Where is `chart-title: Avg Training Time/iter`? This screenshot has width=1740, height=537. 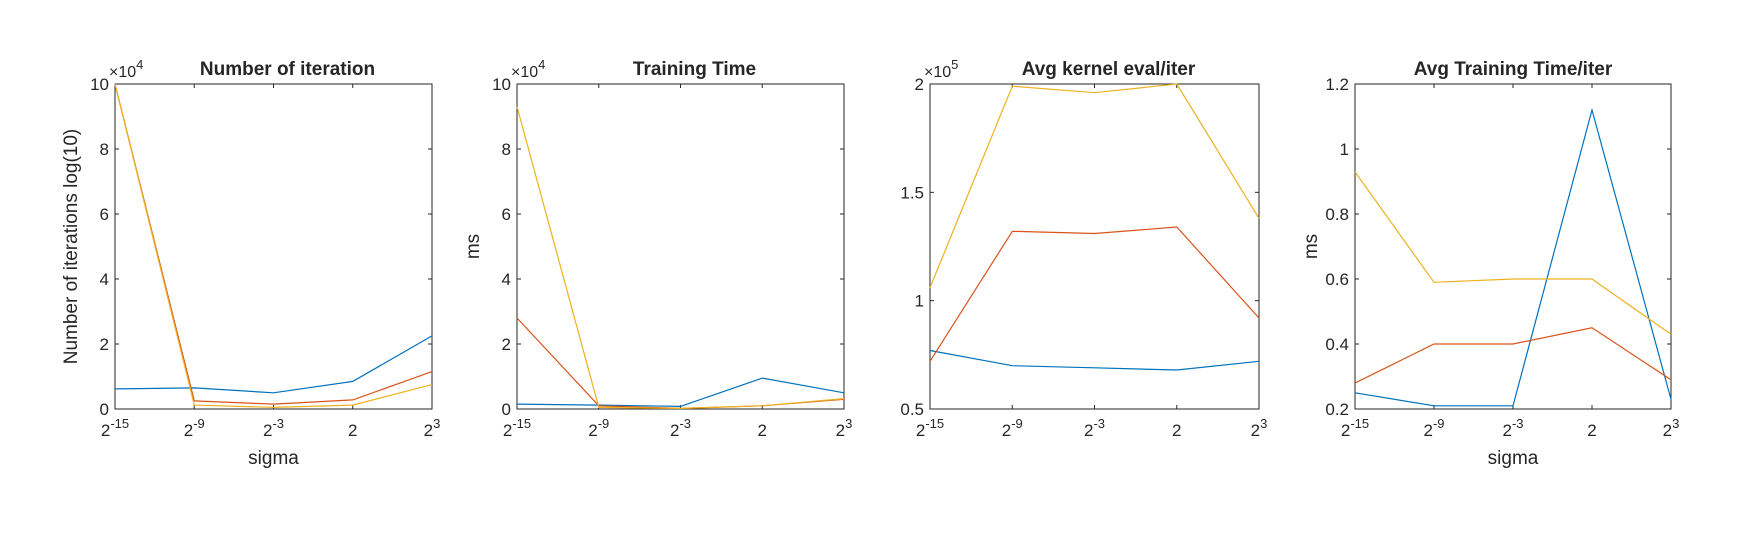 chart-title: Avg Training Time/iter is located at coordinates (1513, 69).